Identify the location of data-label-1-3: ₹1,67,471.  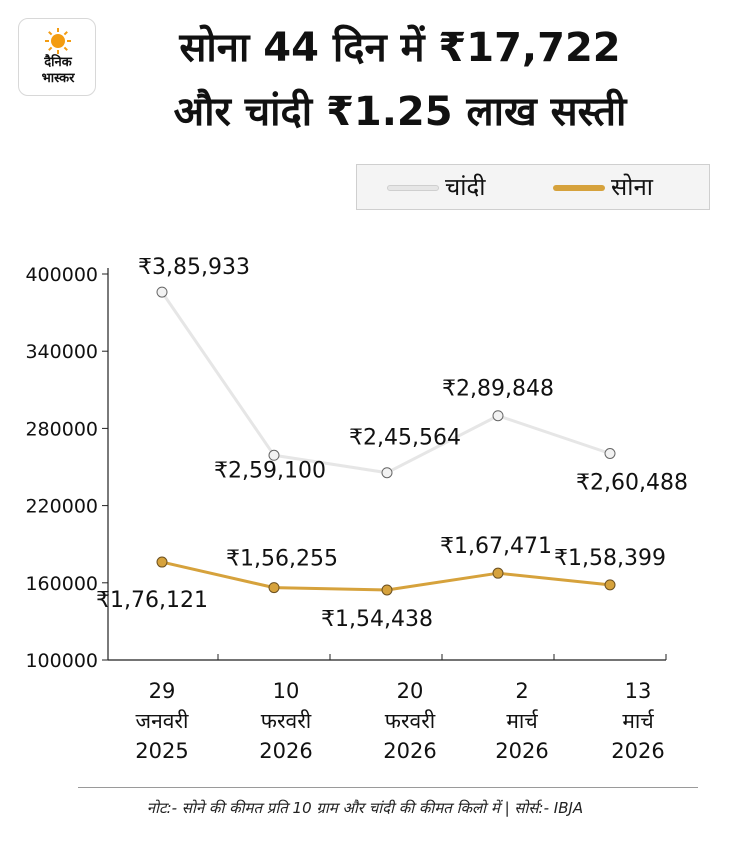
(496, 546).